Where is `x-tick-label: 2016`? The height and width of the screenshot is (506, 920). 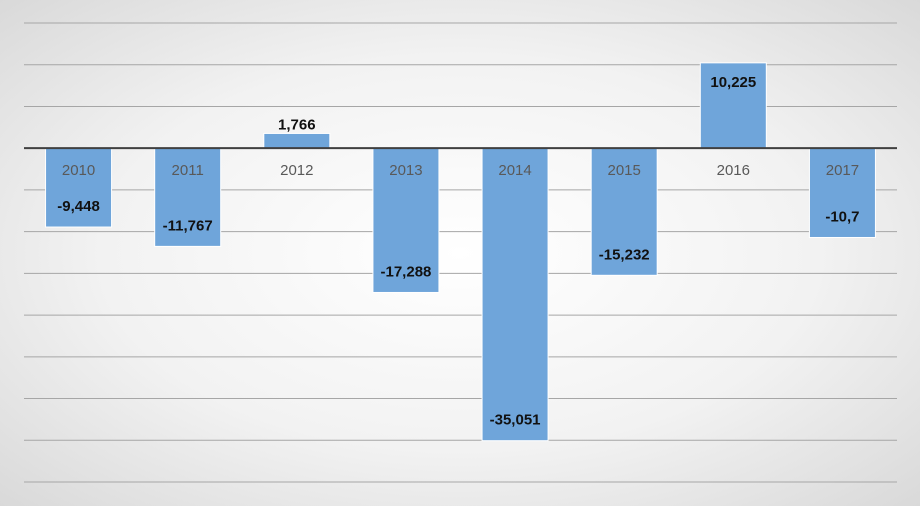
x-tick-label: 2016 is located at coordinates (733, 170).